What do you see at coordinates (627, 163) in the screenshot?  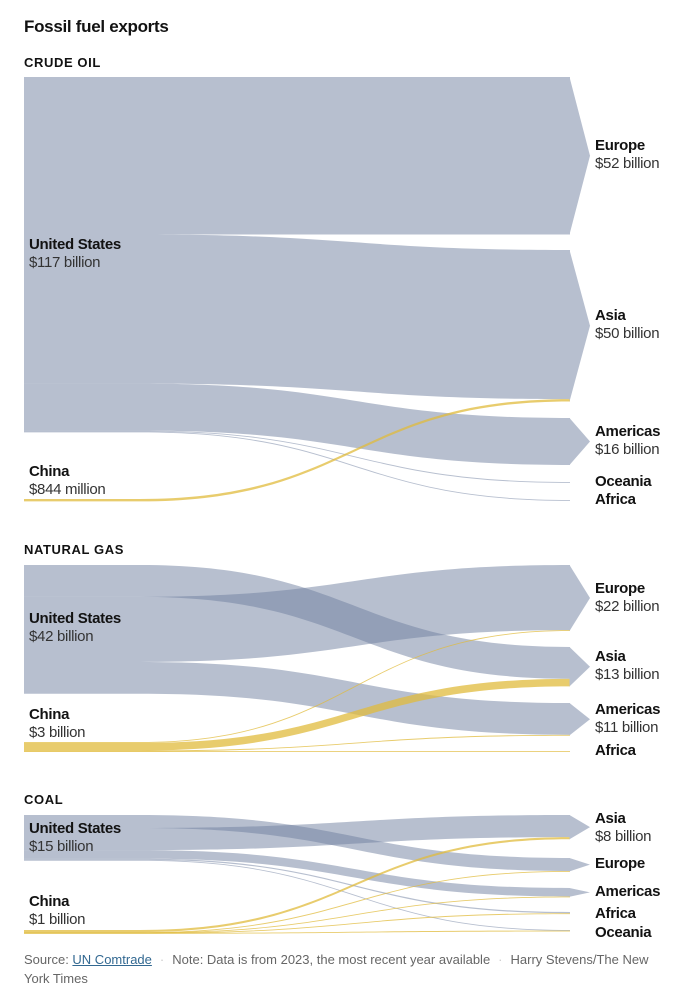 I see `target-value: $52 billion` at bounding box center [627, 163].